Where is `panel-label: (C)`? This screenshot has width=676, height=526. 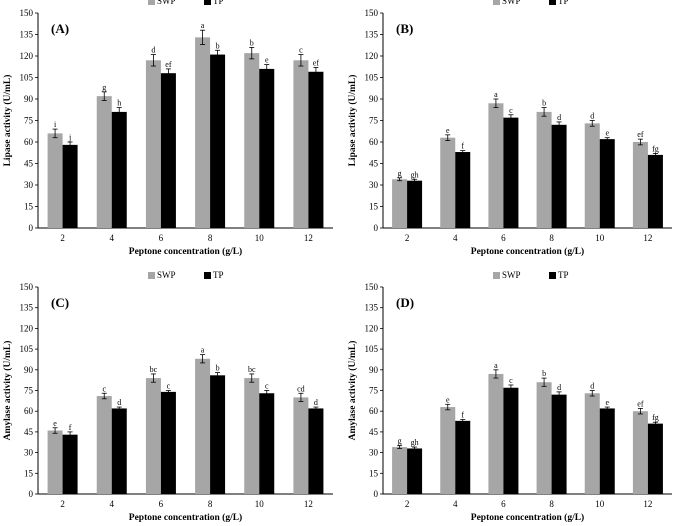 panel-label: (C) is located at coordinates (60, 302).